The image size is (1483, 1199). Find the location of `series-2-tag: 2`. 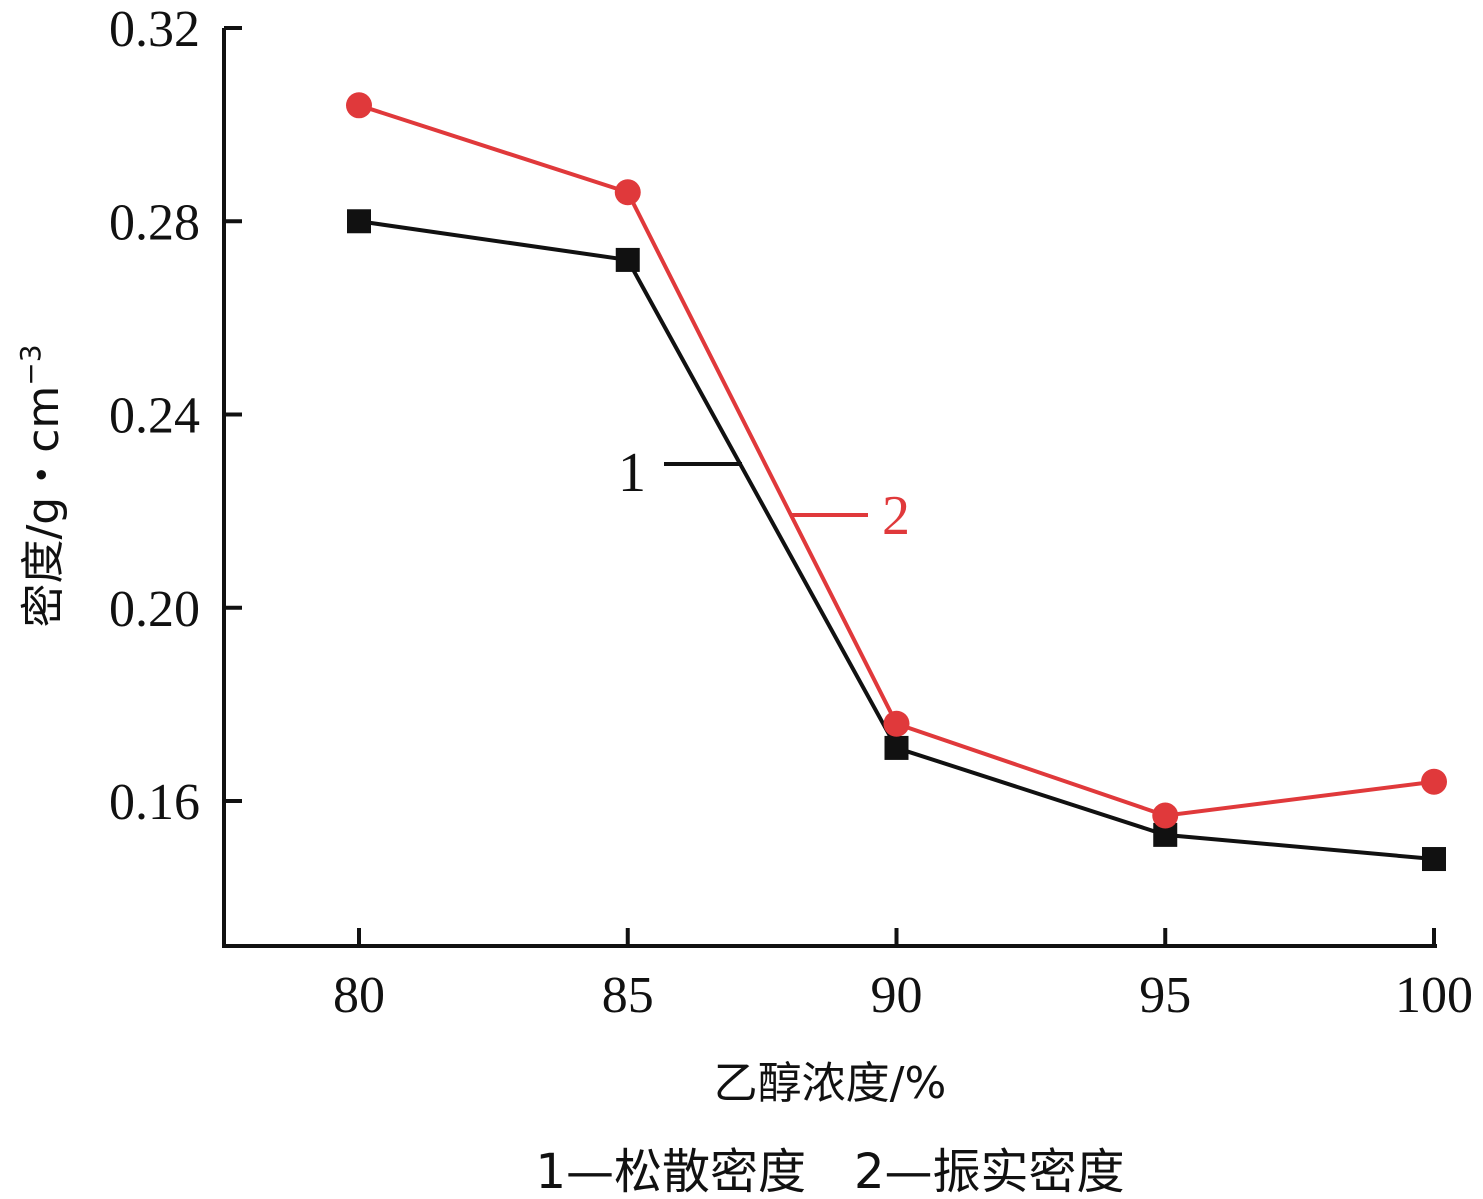

series-2-tag: 2 is located at coordinates (896, 516).